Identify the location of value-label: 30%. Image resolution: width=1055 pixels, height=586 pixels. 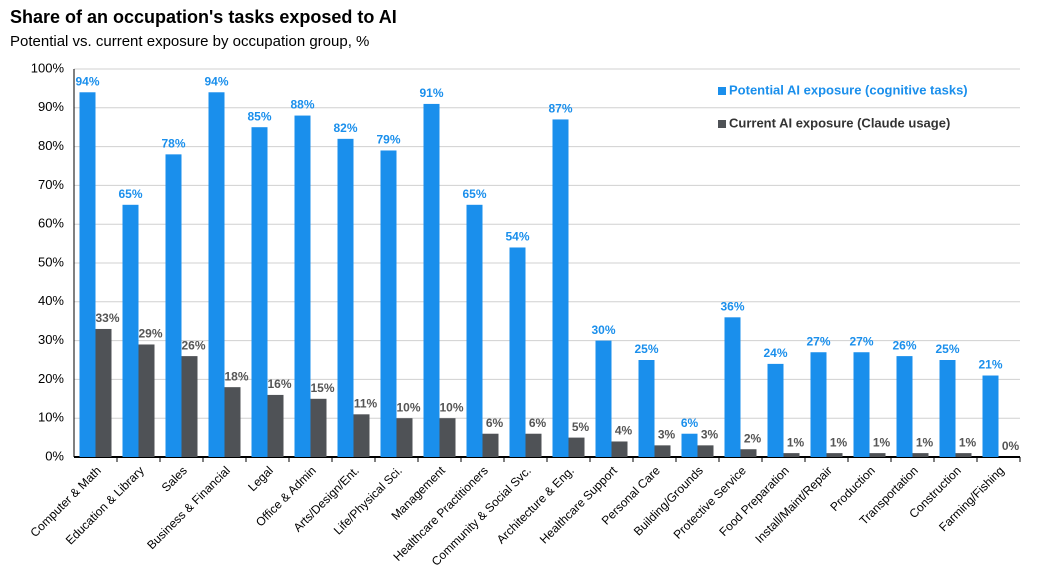
(603, 330).